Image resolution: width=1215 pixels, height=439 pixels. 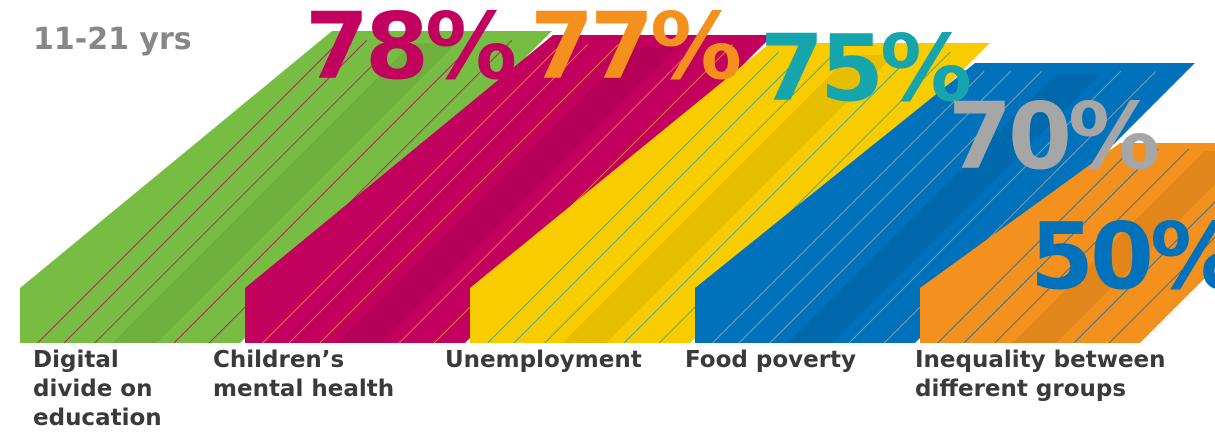 What do you see at coordinates (865, 68) in the screenshot?
I see `data-label-3: 75%` at bounding box center [865, 68].